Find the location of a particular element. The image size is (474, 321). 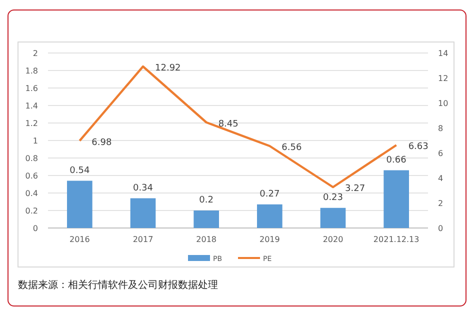

y-tick-label: 1 is located at coordinates (35, 141).